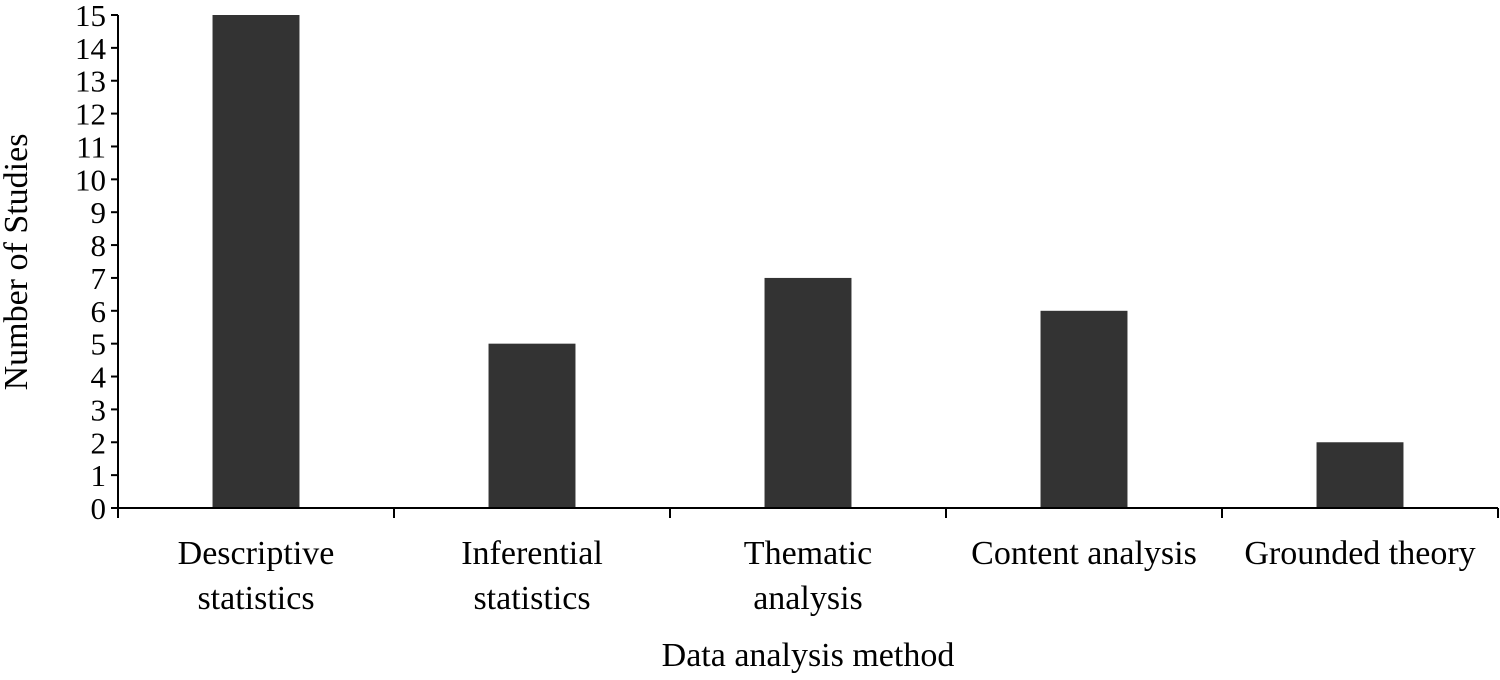  What do you see at coordinates (808, 655) in the screenshot?
I see `x-axis-title: Data analysis method` at bounding box center [808, 655].